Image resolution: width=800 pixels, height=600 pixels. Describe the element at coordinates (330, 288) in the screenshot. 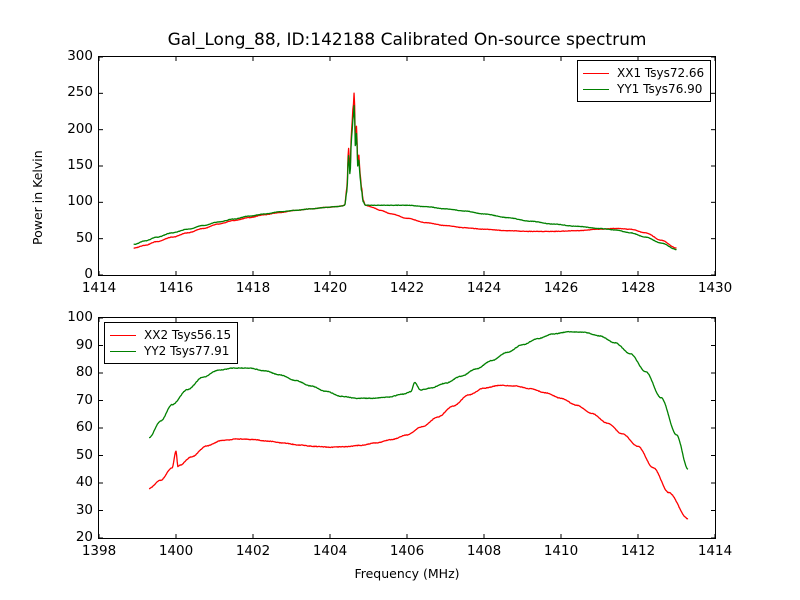

I see `x-tick-label: 1420` at that location.